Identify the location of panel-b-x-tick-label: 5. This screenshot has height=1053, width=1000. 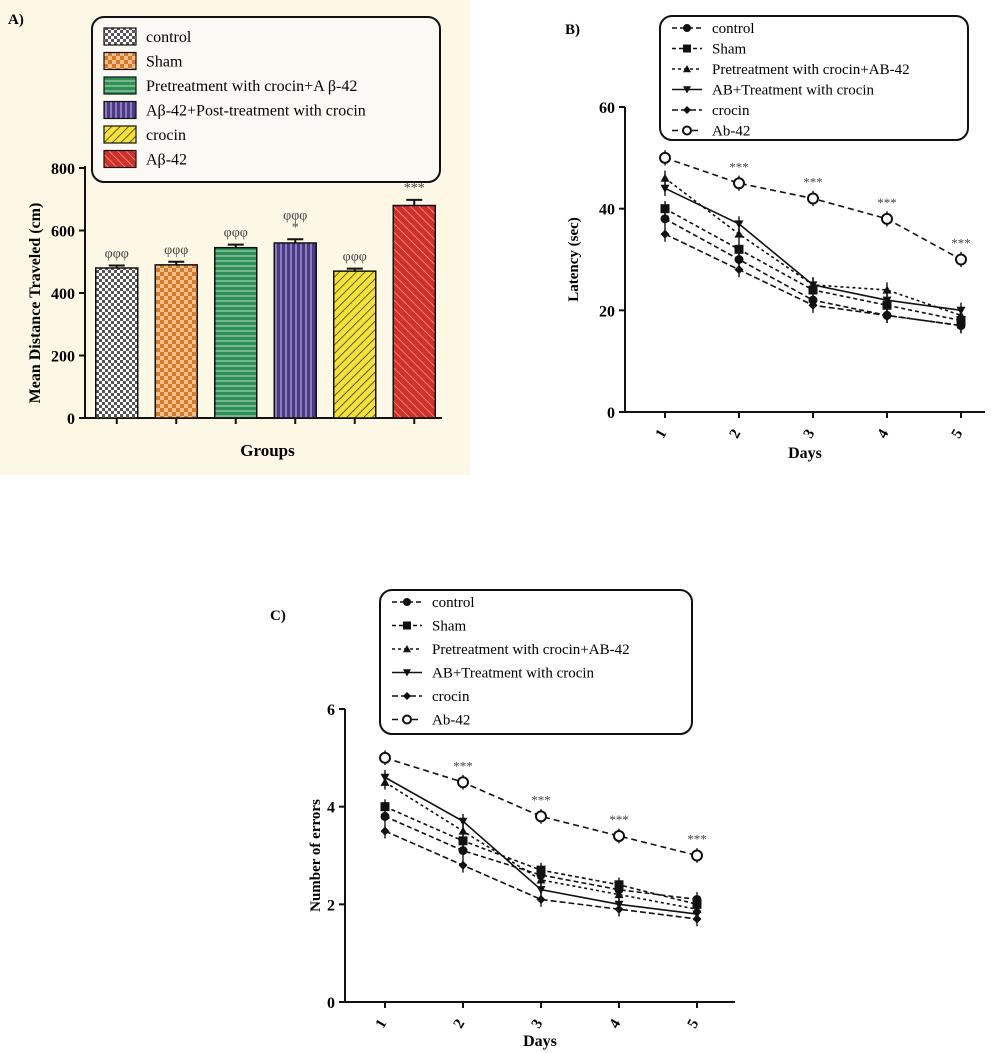
(958, 434).